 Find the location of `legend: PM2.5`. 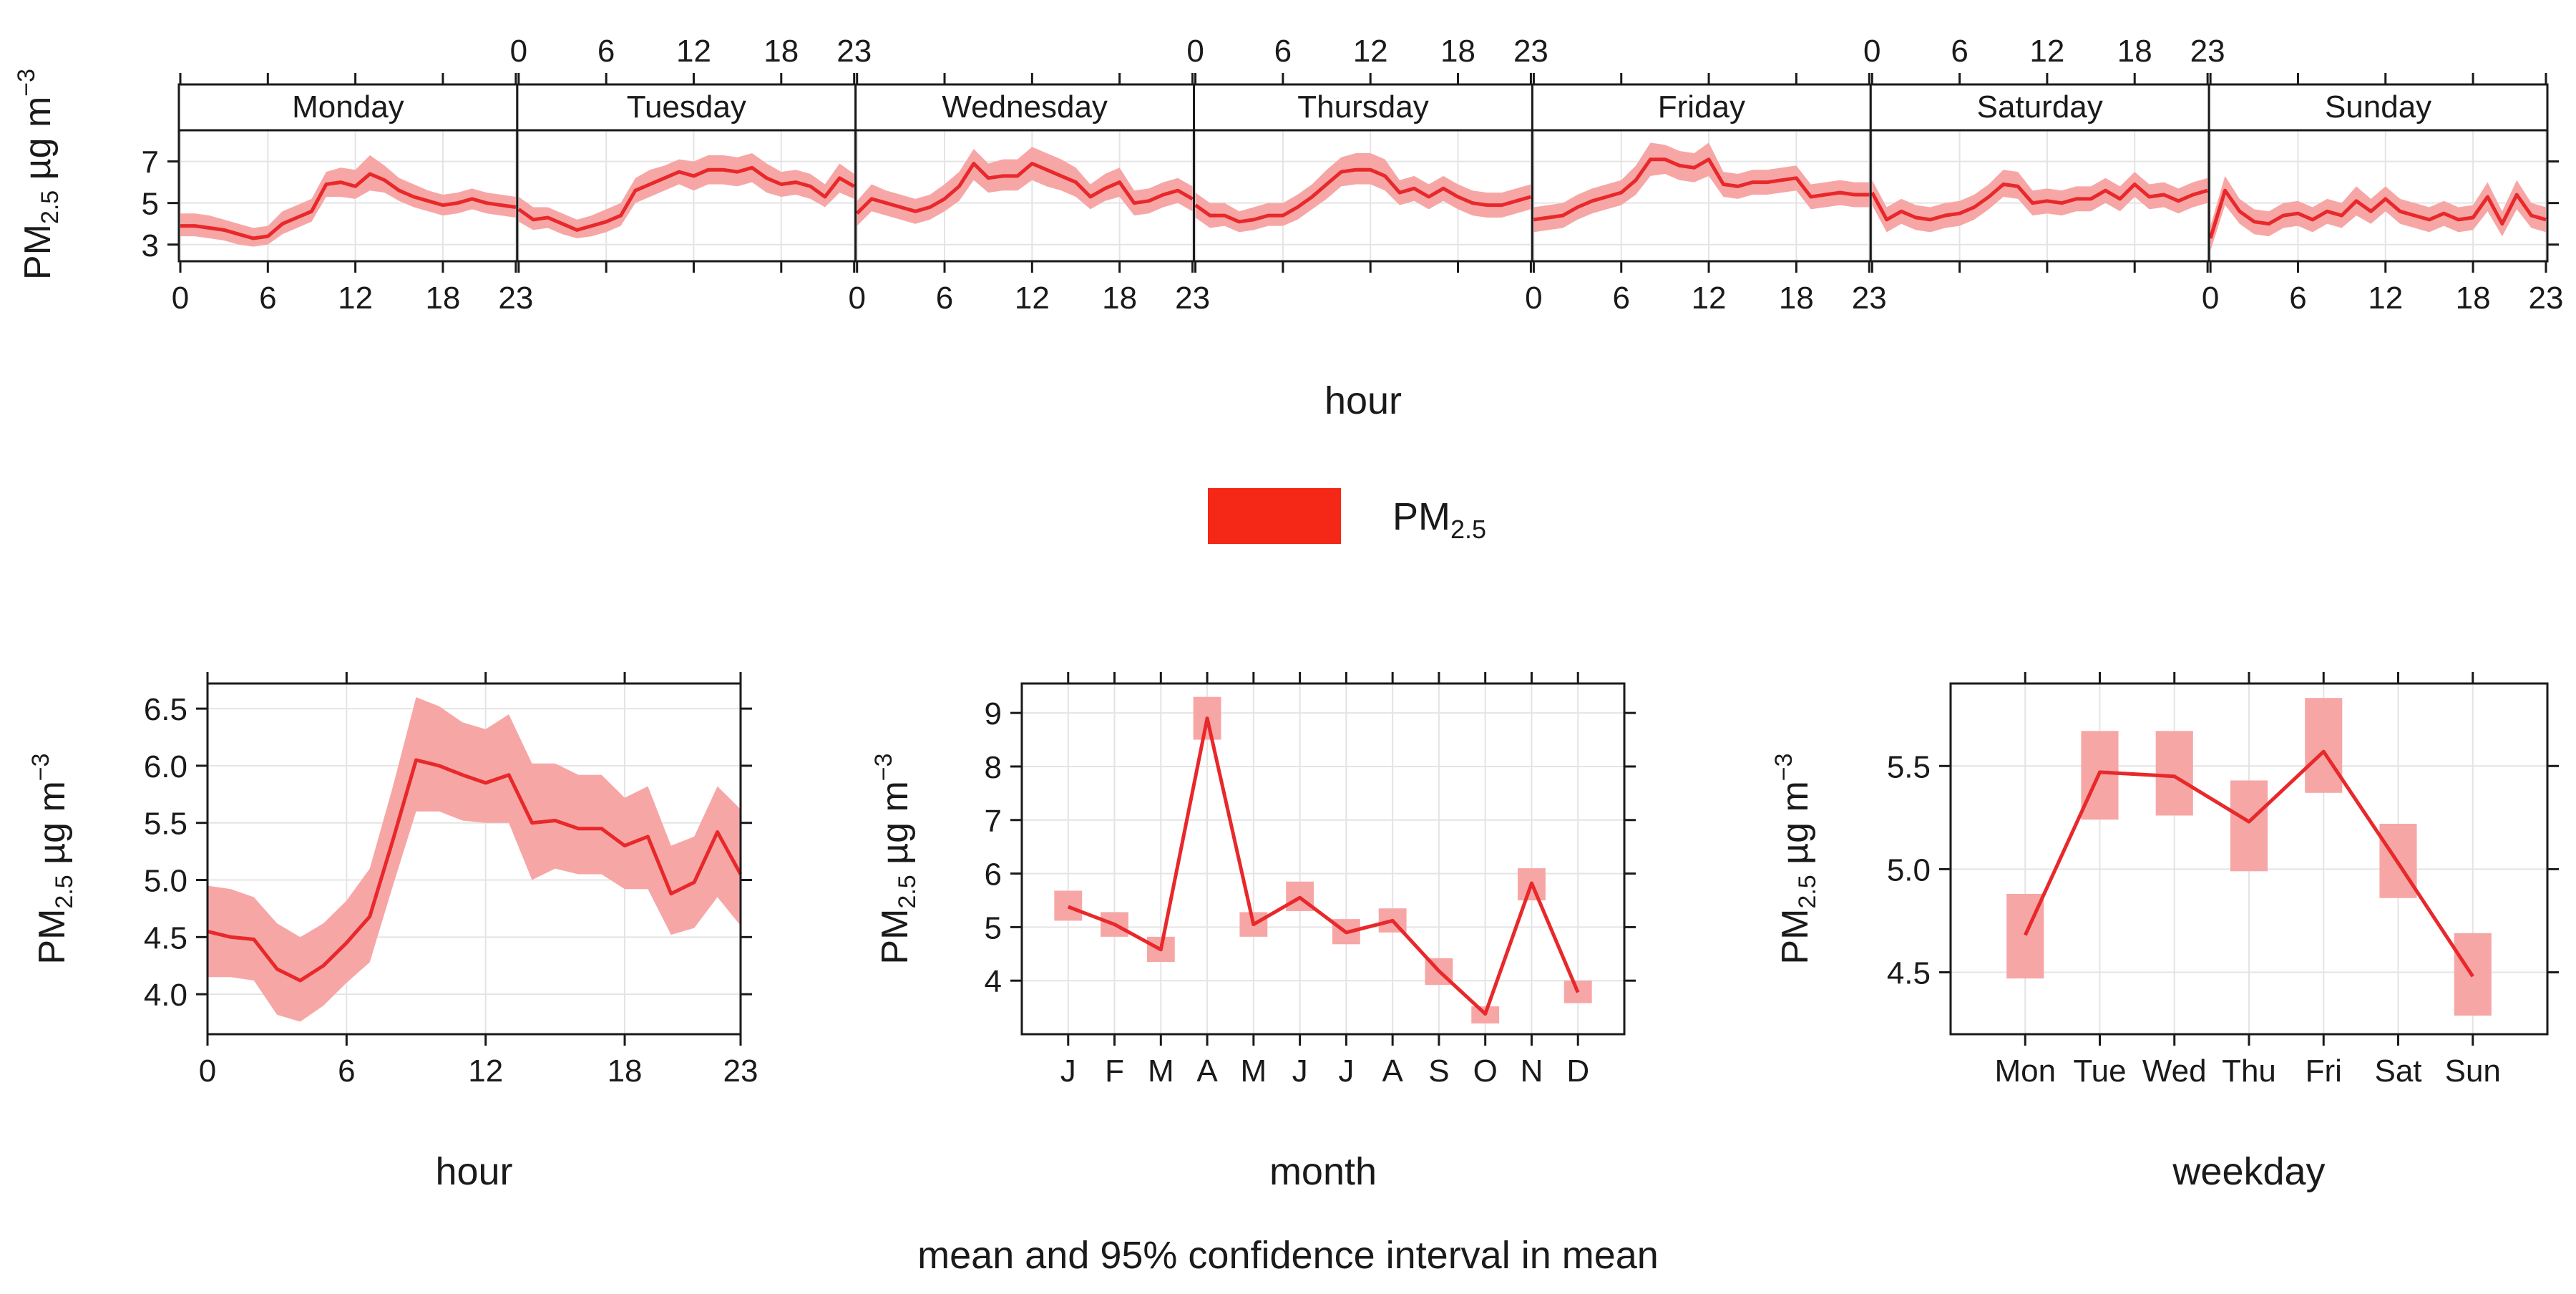

legend: PM2.5 is located at coordinates (1347, 516).